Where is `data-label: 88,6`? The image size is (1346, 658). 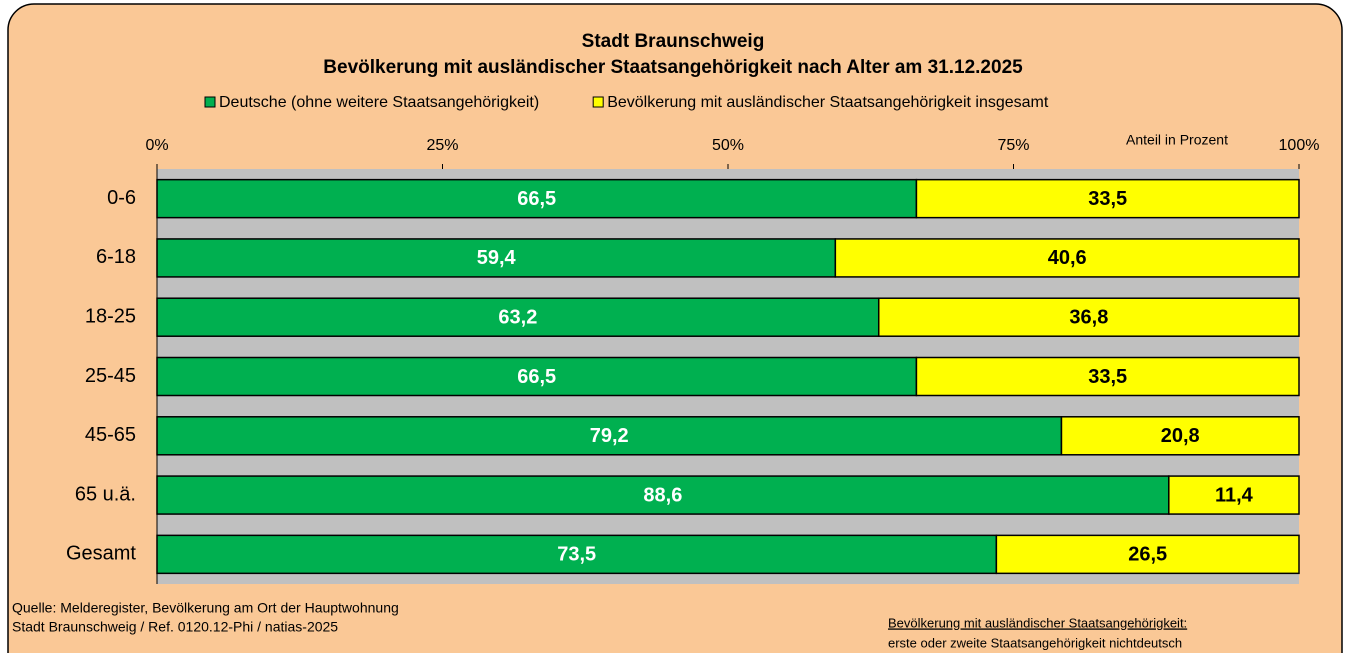 data-label: 88,6 is located at coordinates (662, 495).